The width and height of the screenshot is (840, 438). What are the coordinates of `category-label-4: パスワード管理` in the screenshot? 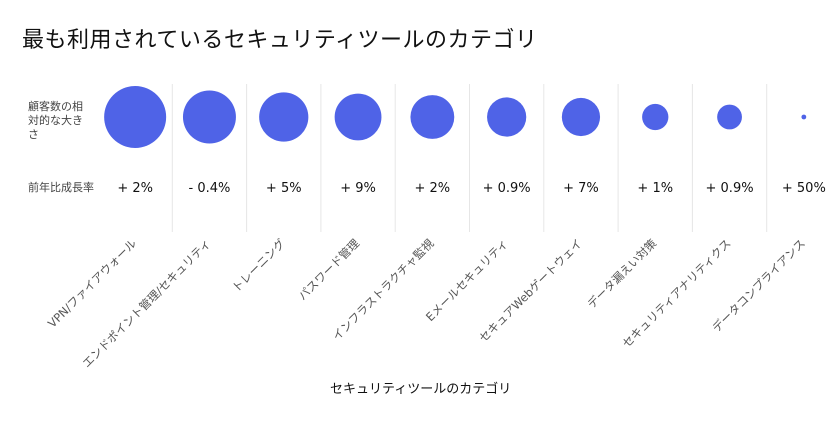 It's located at (328, 269).